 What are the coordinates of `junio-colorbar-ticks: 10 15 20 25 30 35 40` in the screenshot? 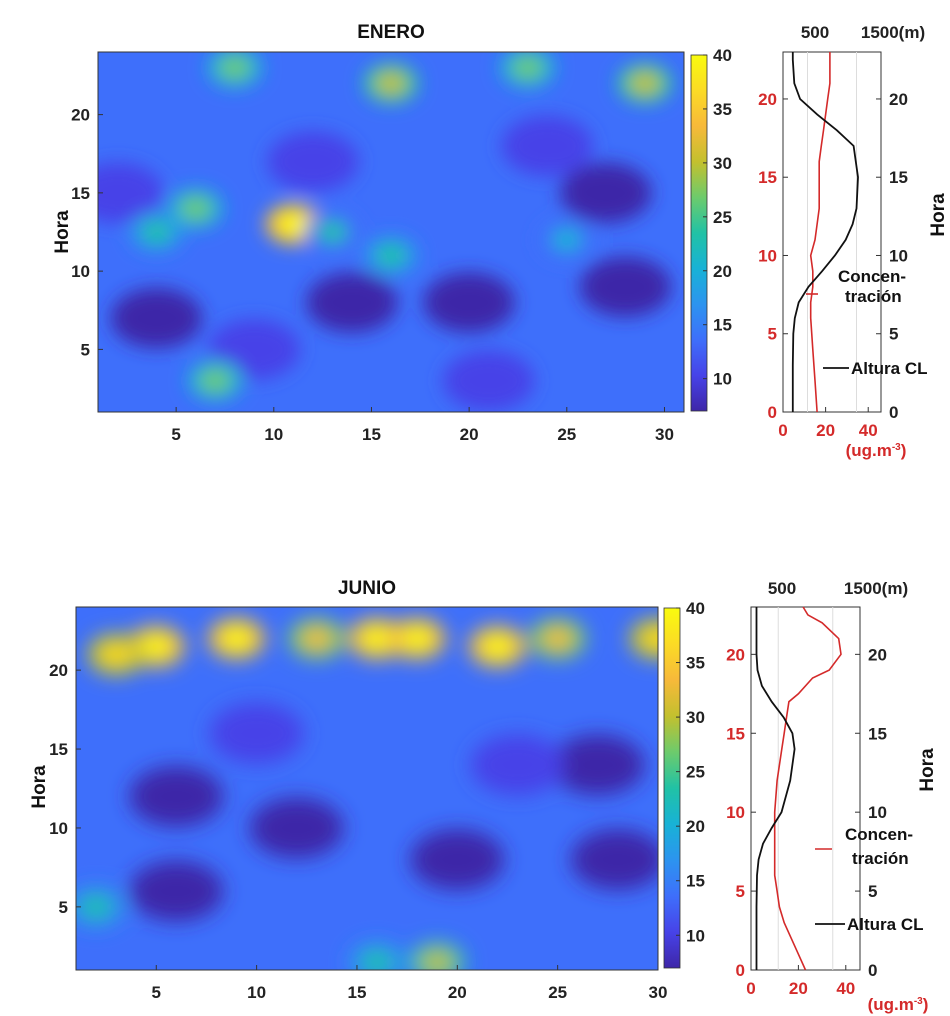 It's located at (690, 772).